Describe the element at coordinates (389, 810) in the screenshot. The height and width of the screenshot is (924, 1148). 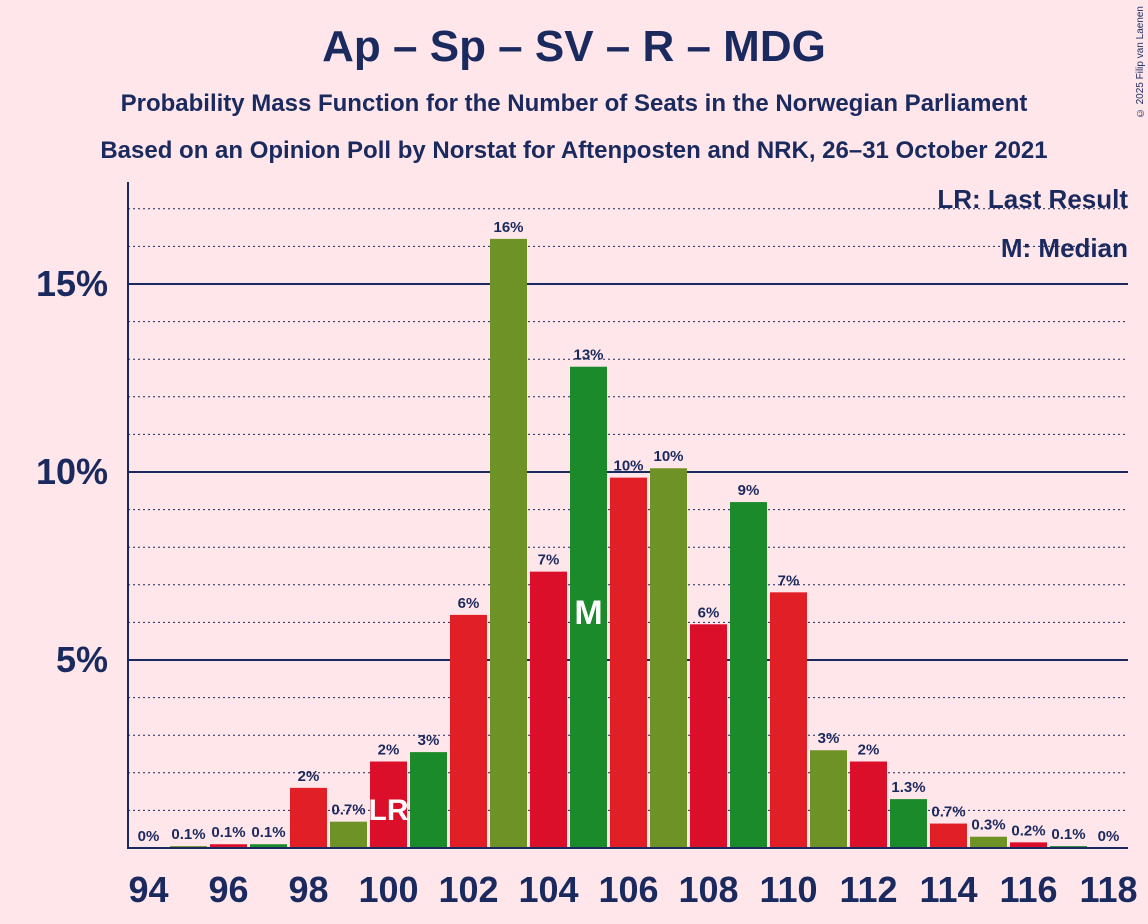
I see `last-result-marker: LR` at that location.